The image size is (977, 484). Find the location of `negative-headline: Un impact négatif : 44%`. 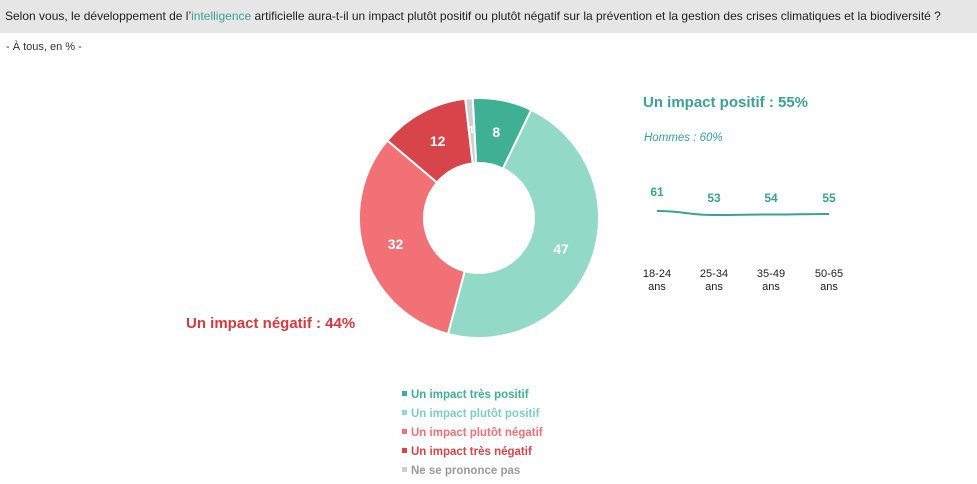

negative-headline: Un impact négatif : 44% is located at coordinates (271, 323).